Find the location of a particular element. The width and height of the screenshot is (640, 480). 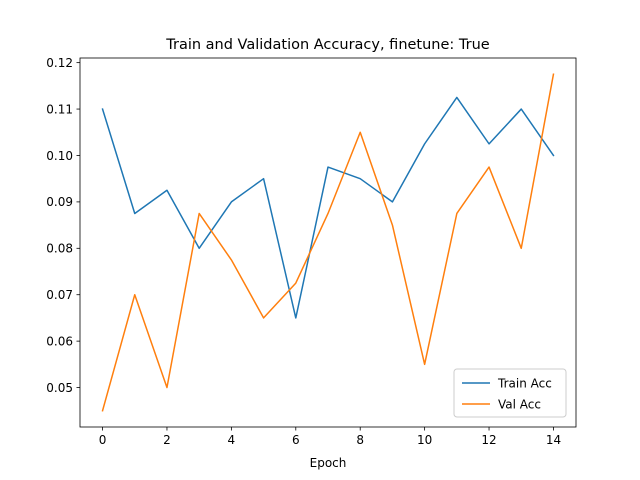

x-tick-label: 4 is located at coordinates (232, 440).